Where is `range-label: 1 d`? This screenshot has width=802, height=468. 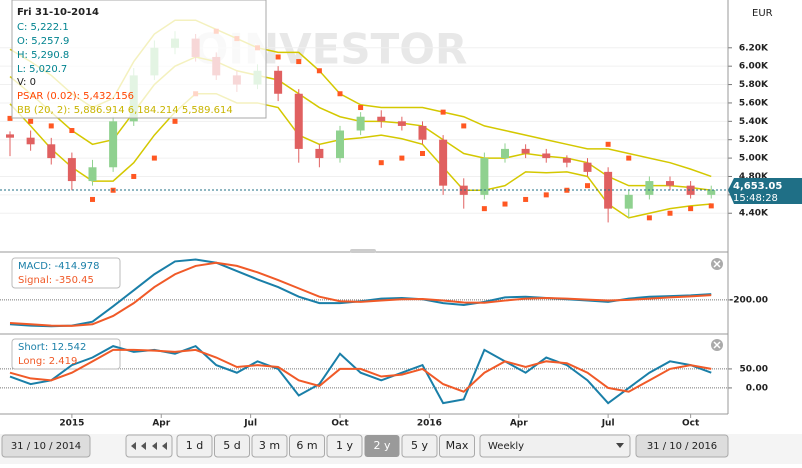
range-label: 1 d is located at coordinates (194, 445).